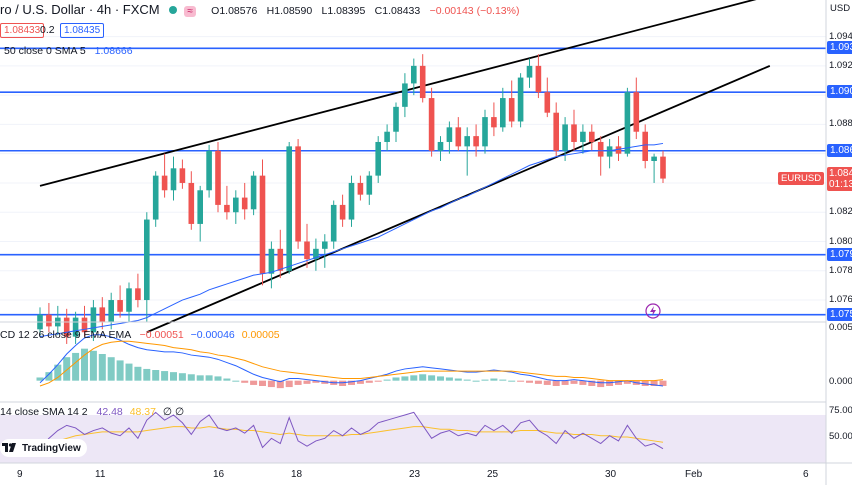  Describe the element at coordinates (113, 51) in the screenshot. I see `sma-legend-value: 1.08666` at that location.